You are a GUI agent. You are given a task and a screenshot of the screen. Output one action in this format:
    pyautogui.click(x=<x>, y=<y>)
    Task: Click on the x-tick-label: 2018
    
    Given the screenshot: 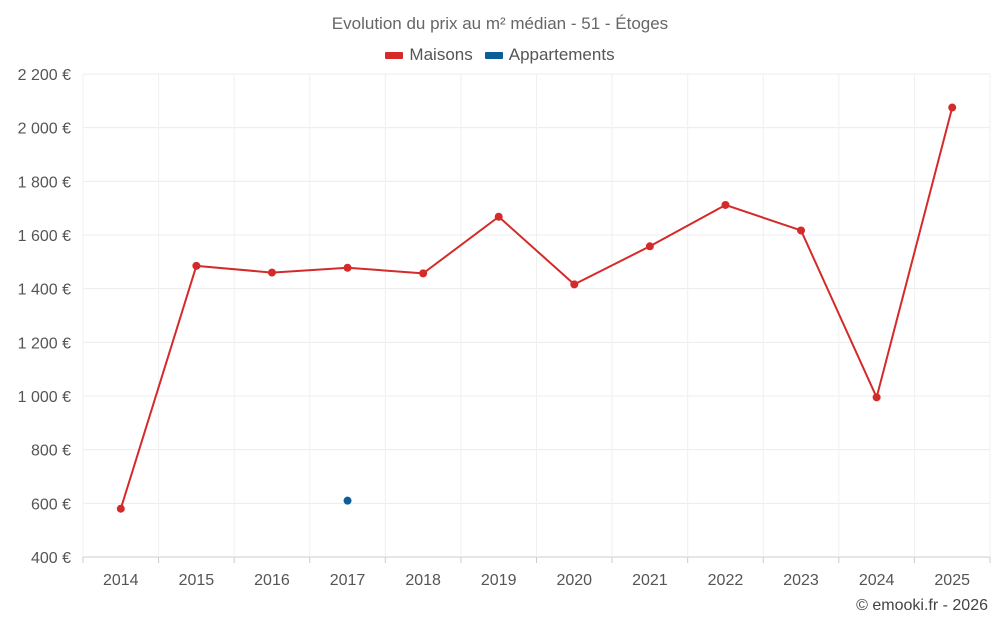 What is the action you would take?
    pyautogui.click(x=423, y=580)
    